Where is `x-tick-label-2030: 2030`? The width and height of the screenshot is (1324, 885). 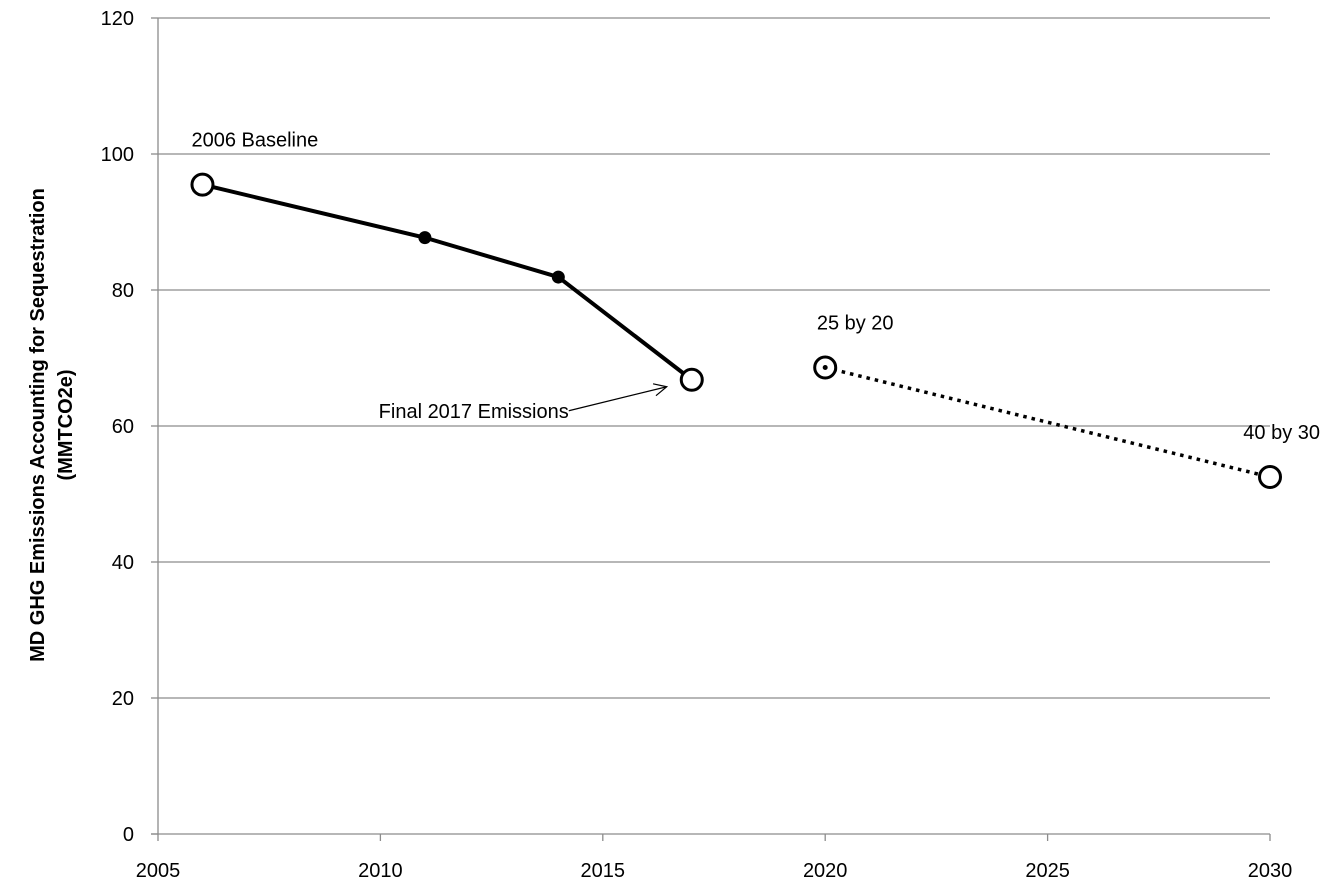 x-tick-label-2030: 2030 is located at coordinates (1270, 871).